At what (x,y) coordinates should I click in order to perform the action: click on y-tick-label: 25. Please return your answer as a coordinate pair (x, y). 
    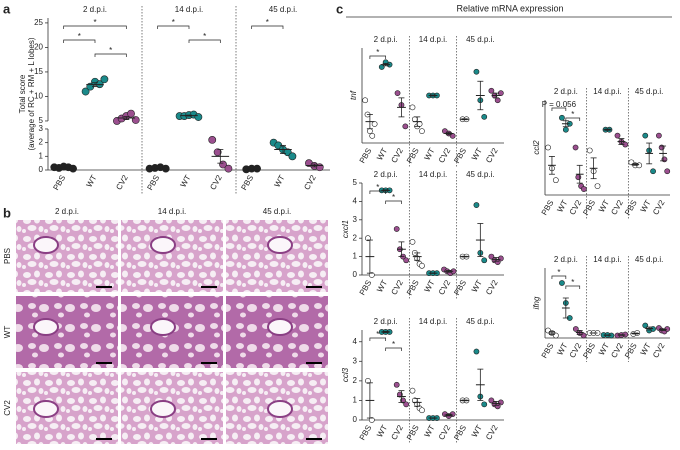
    Looking at the image, I should click on (38, 22).